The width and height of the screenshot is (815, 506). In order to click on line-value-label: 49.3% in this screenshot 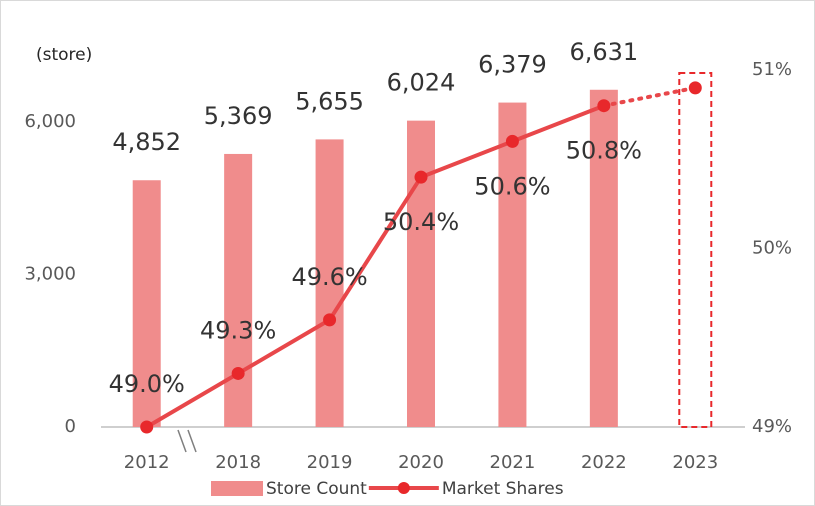, I will do `click(238, 330)`.